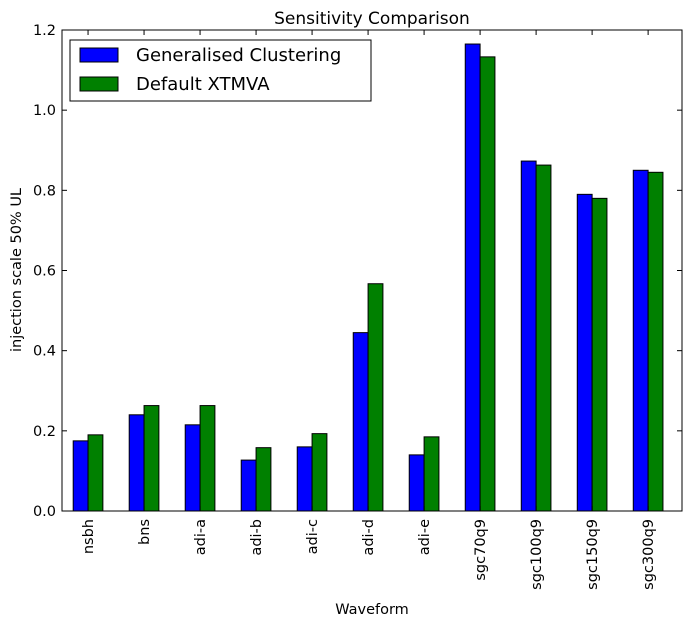 This screenshot has height=625, width=691. Describe the element at coordinates (640, 340) in the screenshot. I see `bar-sgc300q9-s0` at that location.